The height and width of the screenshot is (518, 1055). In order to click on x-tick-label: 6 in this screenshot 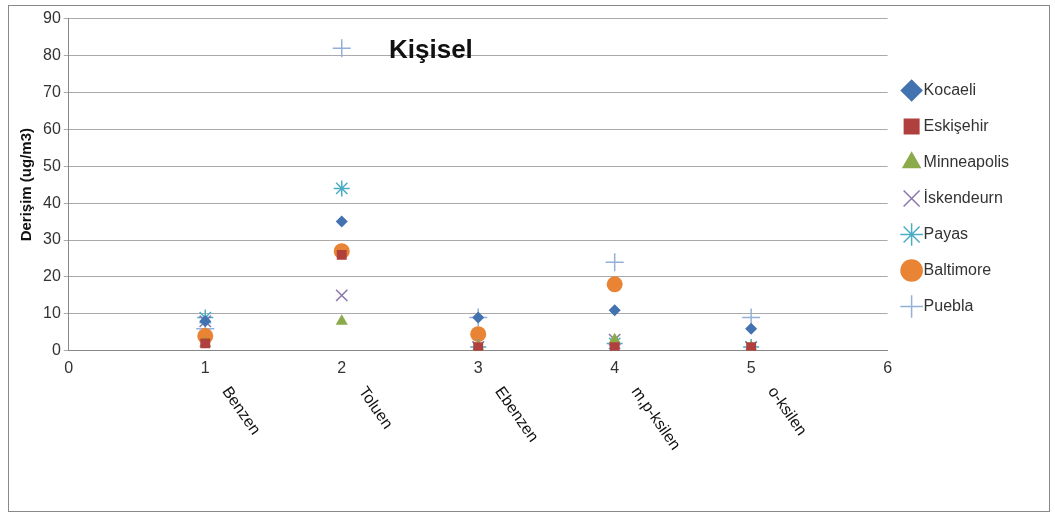, I will do `click(888, 367)`.